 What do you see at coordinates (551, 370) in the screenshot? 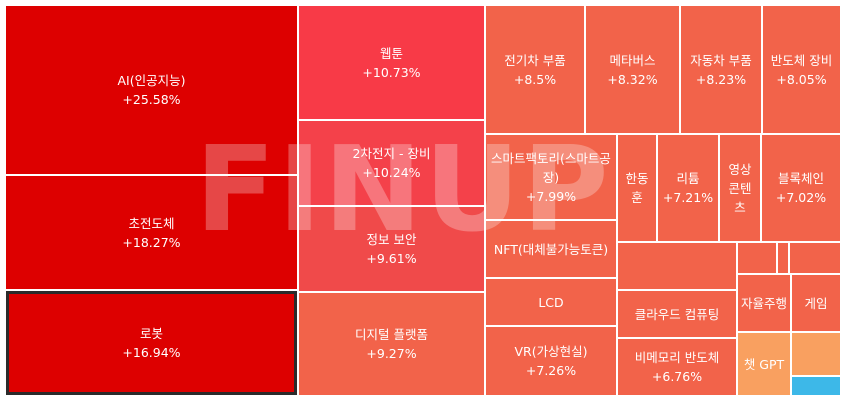
I see `tile-value: +7.26%` at bounding box center [551, 370].